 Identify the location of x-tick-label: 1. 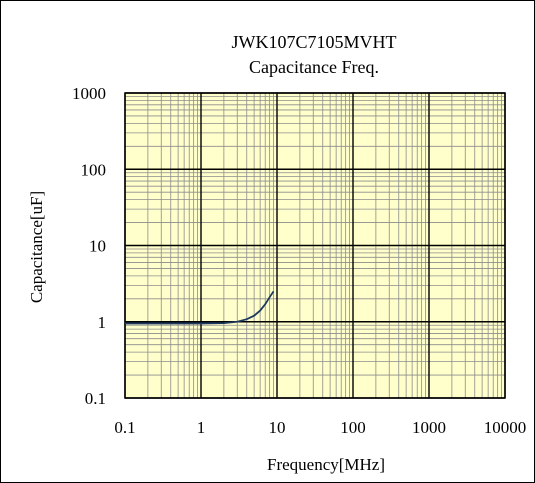
(201, 427).